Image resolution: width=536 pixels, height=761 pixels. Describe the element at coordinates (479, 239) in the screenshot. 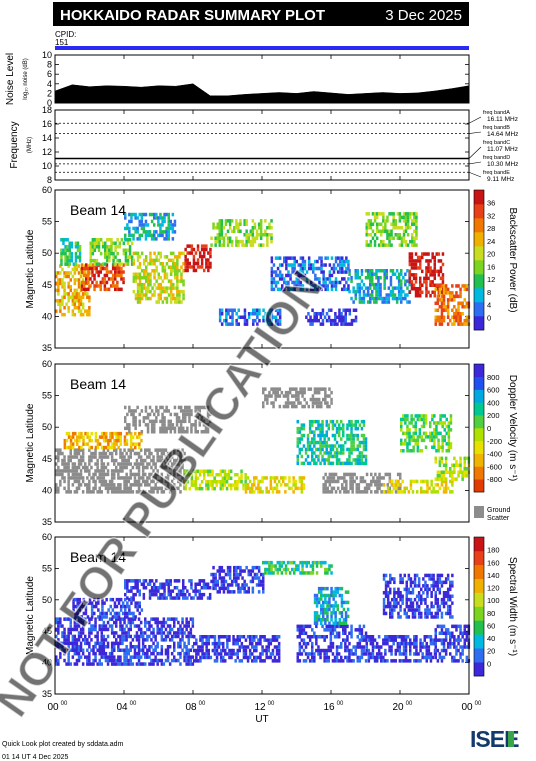

I see `power-colorbar-swatch` at that location.